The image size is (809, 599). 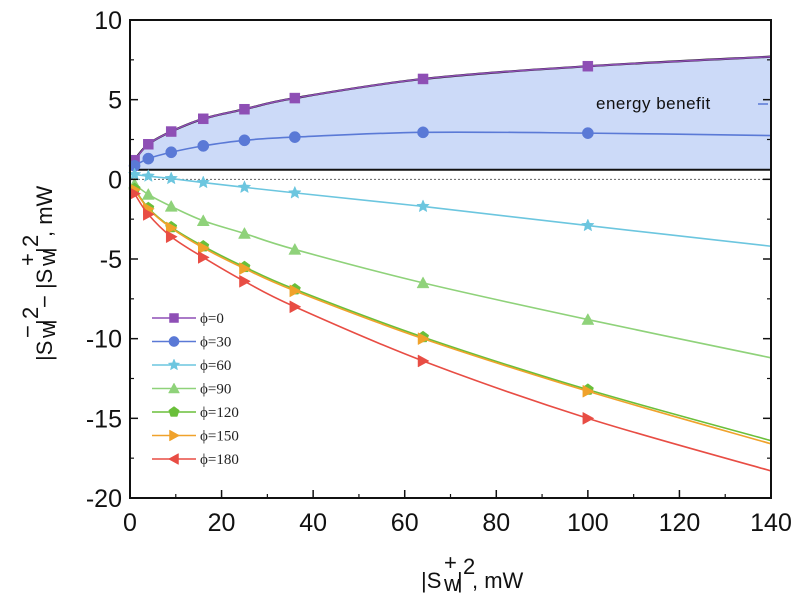 What do you see at coordinates (453, 210) in the screenshot?
I see `series-line` at bounding box center [453, 210].